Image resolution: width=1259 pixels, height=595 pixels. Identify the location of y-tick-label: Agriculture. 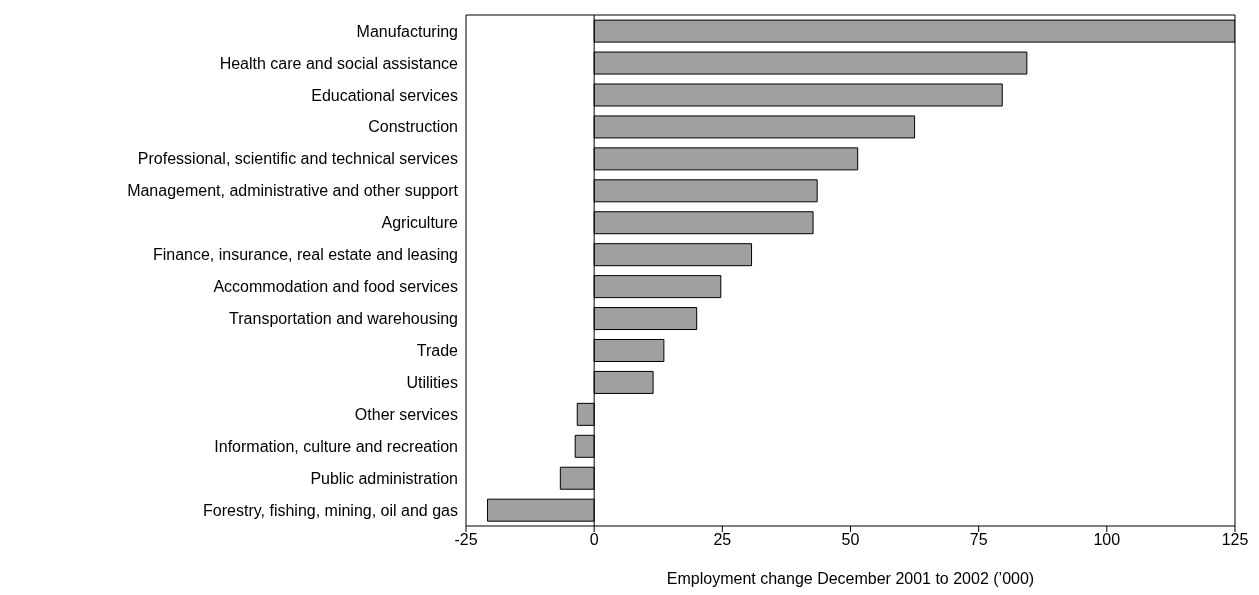
(420, 223).